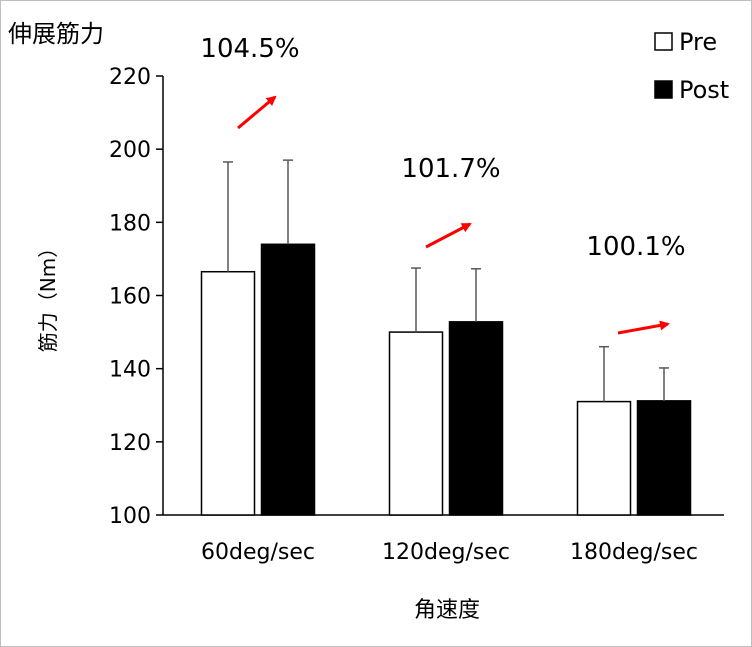 Image resolution: width=752 pixels, height=647 pixels. Describe the element at coordinates (130, 516) in the screenshot. I see `y-tick-label: 100` at that location.